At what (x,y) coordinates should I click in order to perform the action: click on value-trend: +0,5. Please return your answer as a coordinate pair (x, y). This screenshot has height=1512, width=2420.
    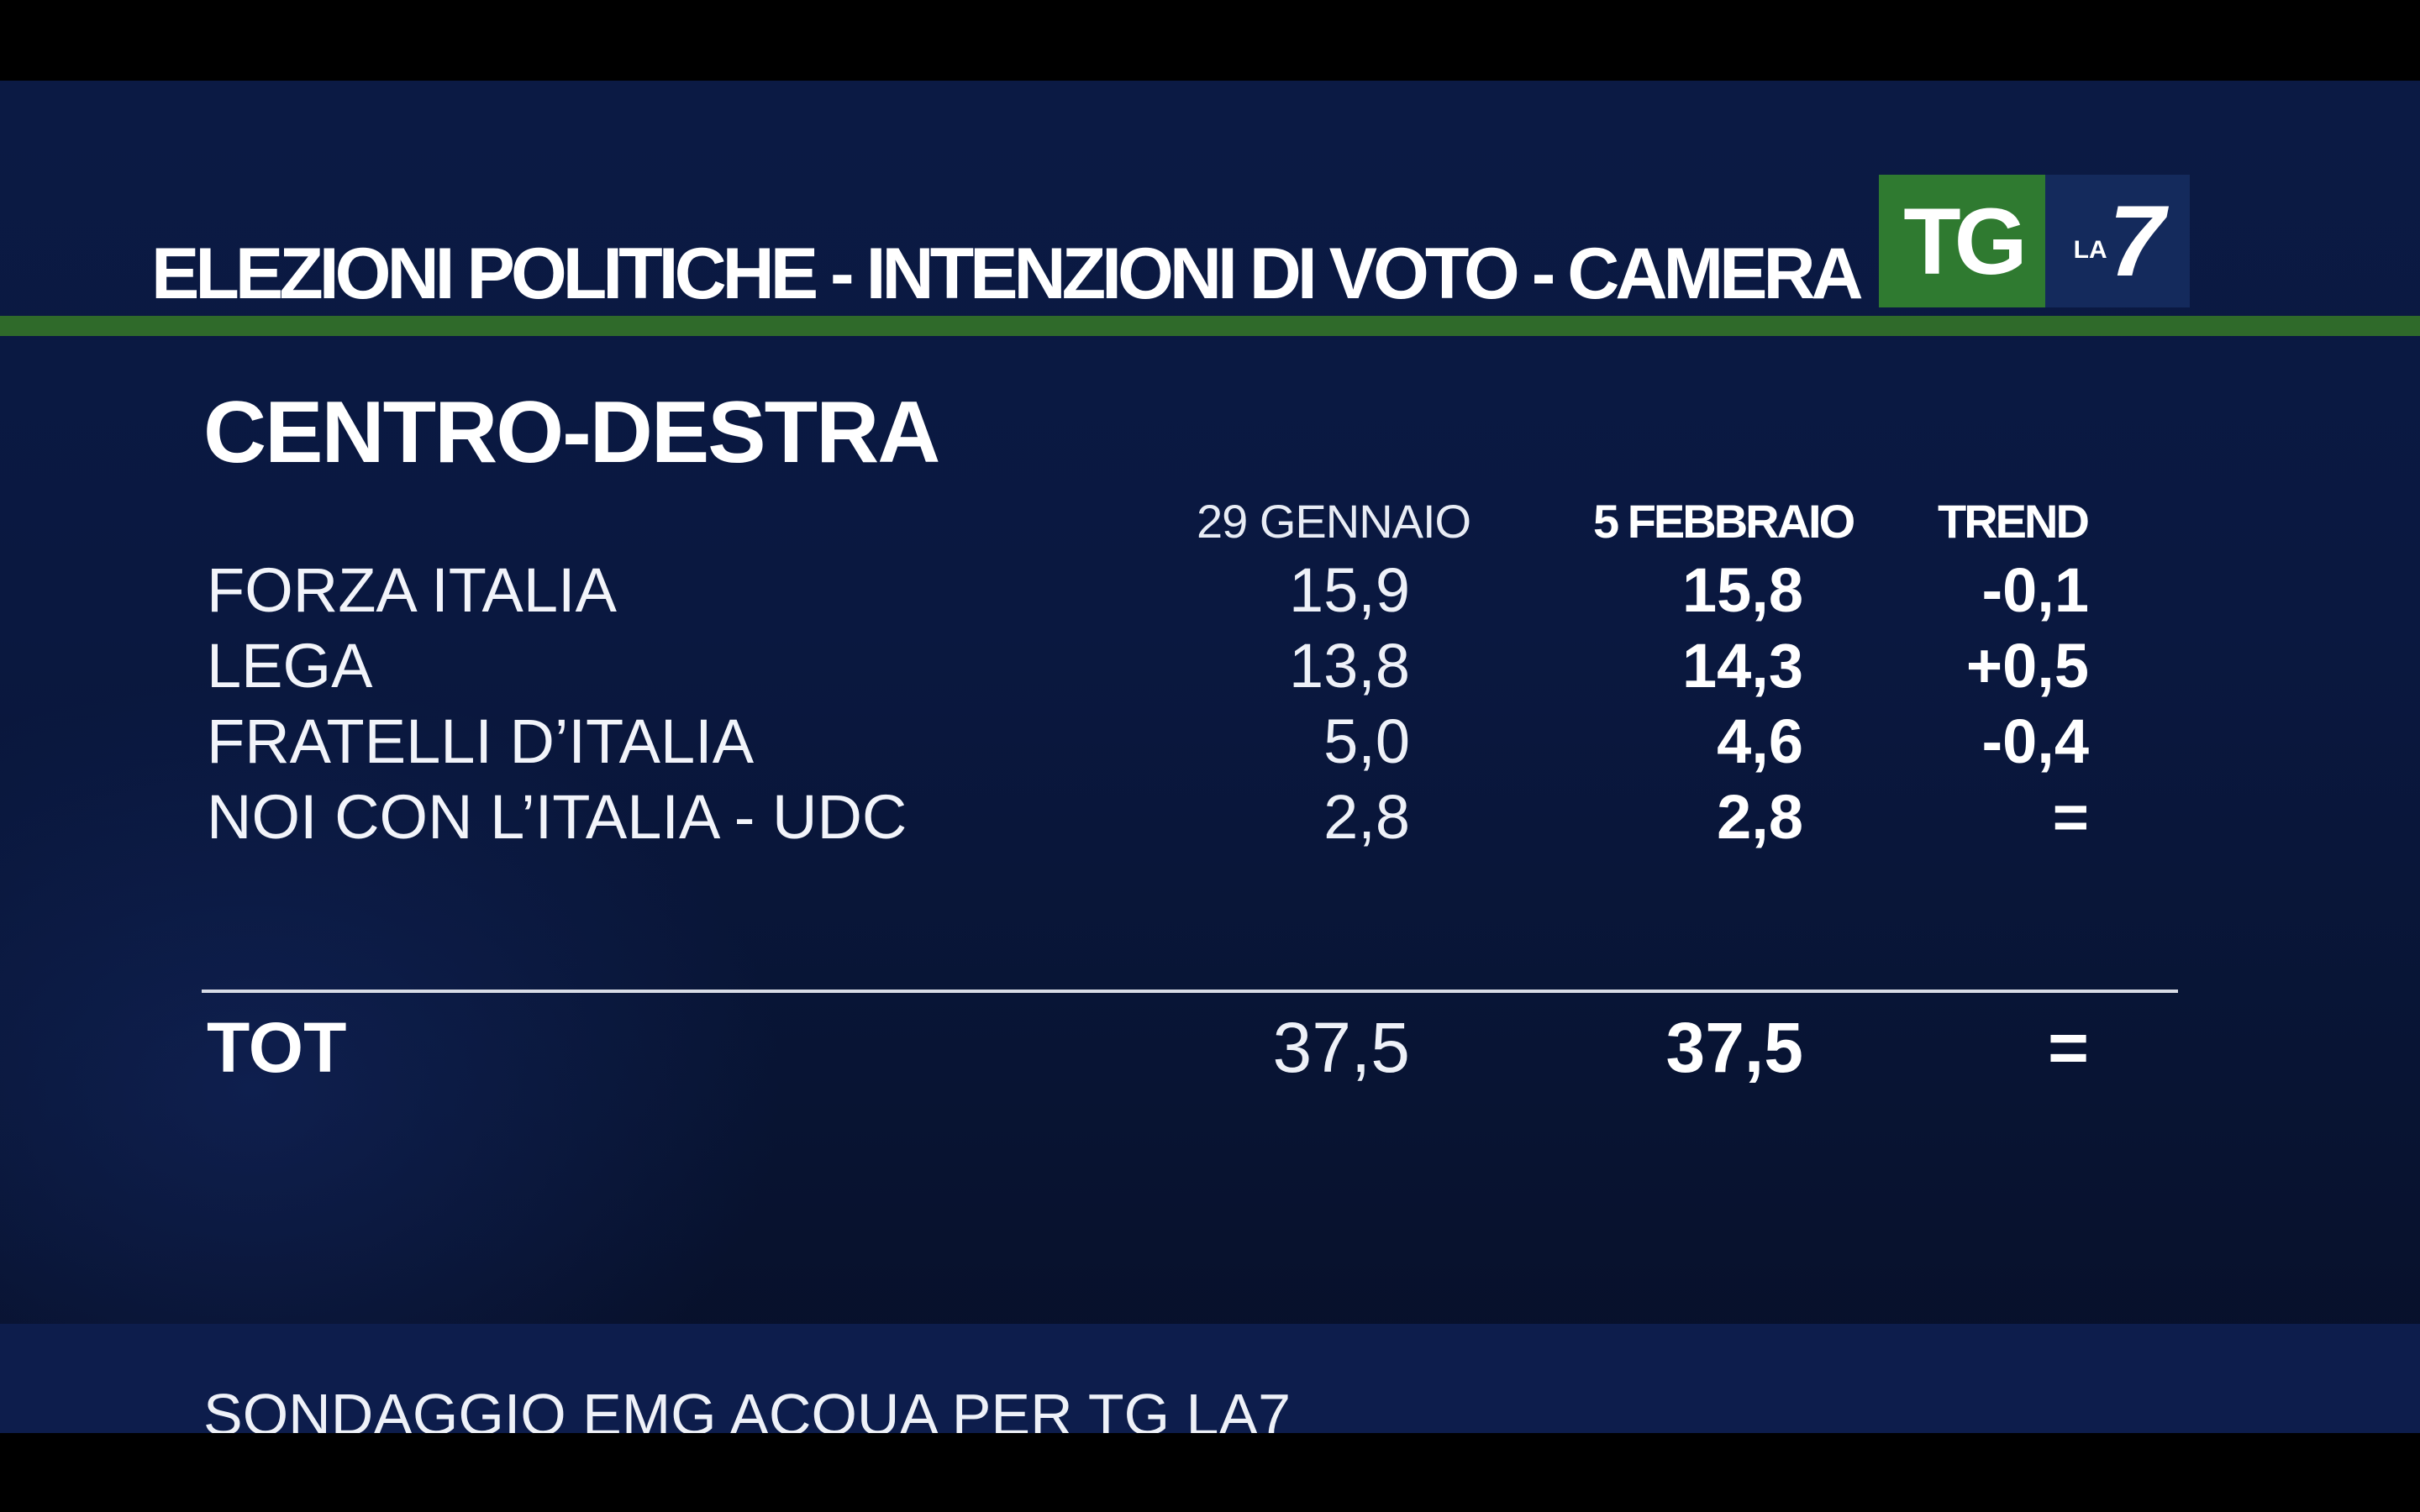
    Looking at the image, I should click on (2027, 666).